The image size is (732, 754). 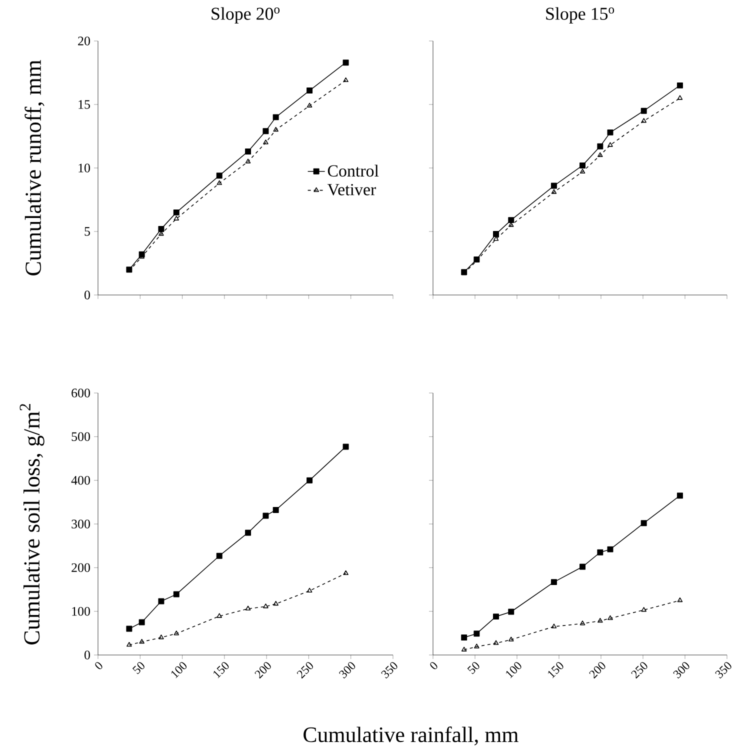 I want to click on y-tick-label: 5, so click(x=87, y=231).